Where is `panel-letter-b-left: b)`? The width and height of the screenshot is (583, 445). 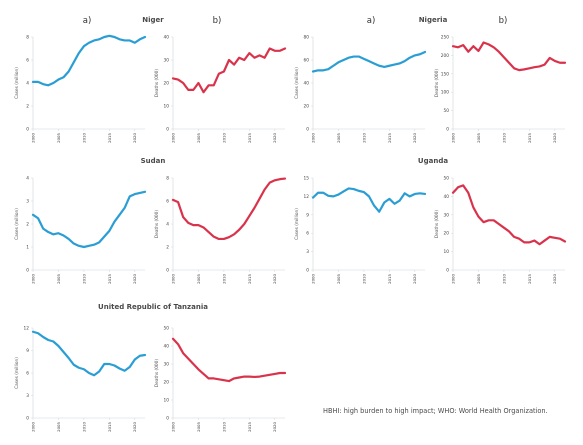 panel-letter-b-left: b) is located at coordinates (217, 21).